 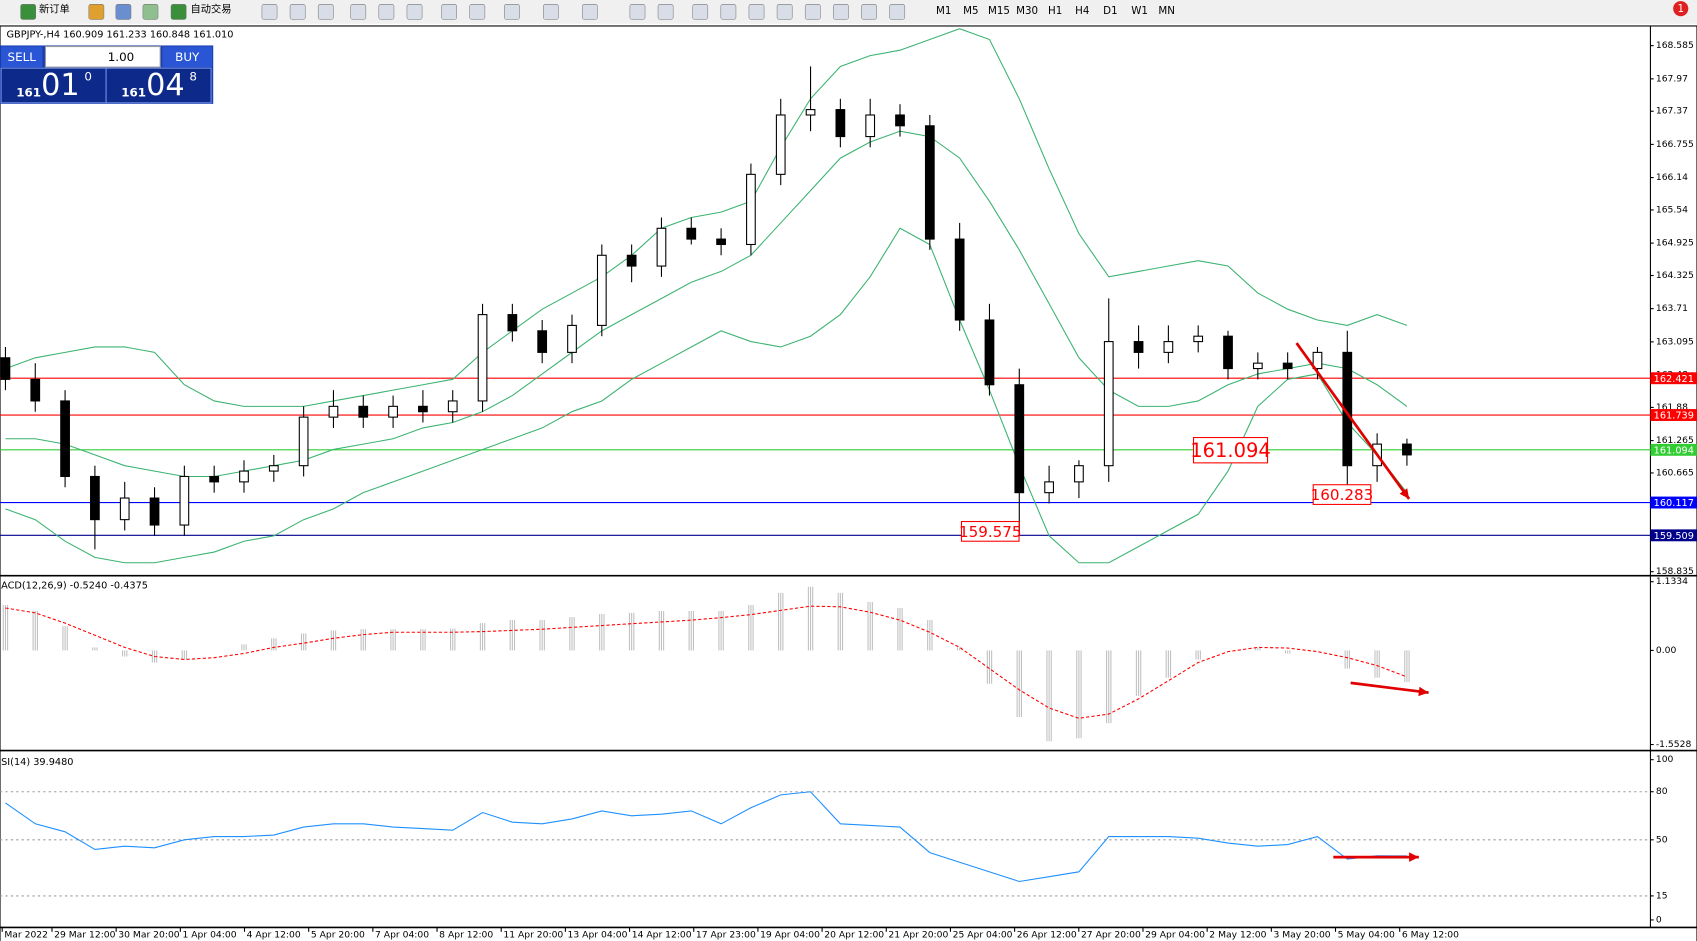 I want to click on sell-label: SELL, so click(x=22, y=57).